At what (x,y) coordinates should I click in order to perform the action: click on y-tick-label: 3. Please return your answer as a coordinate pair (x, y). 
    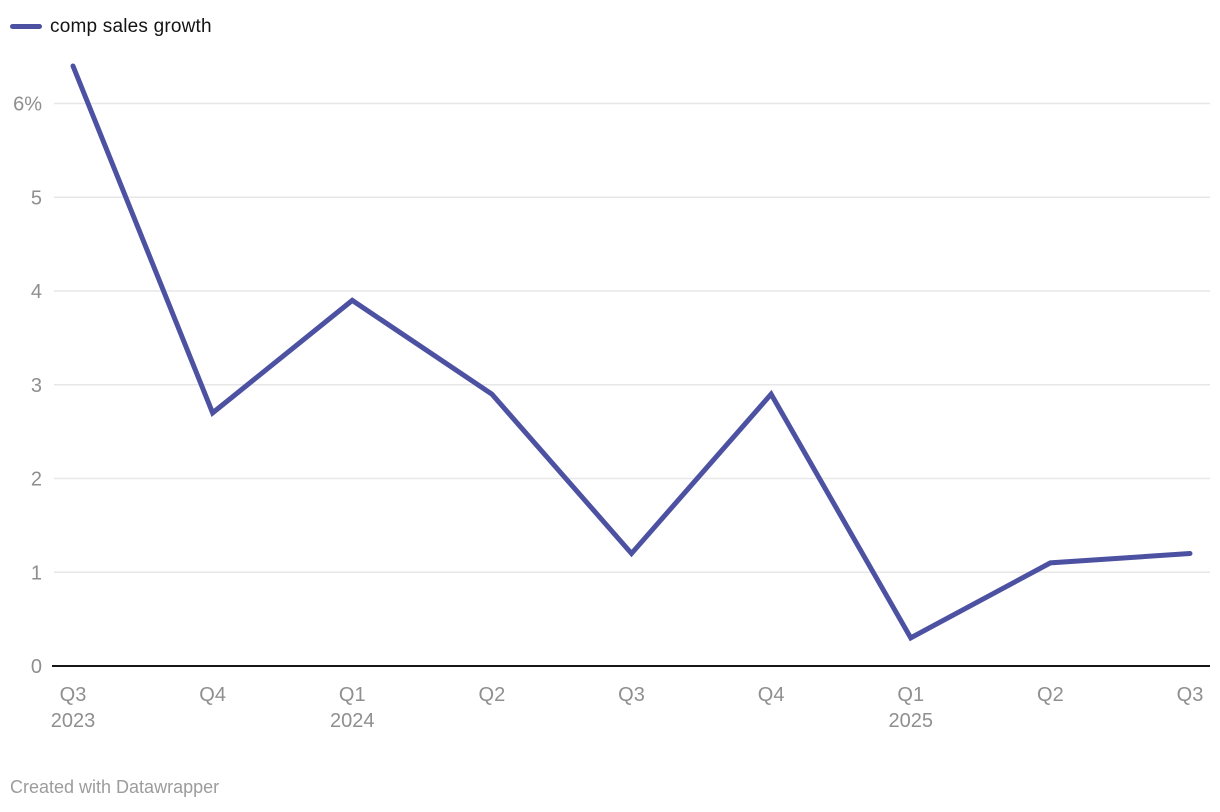
    Looking at the image, I should click on (36, 386).